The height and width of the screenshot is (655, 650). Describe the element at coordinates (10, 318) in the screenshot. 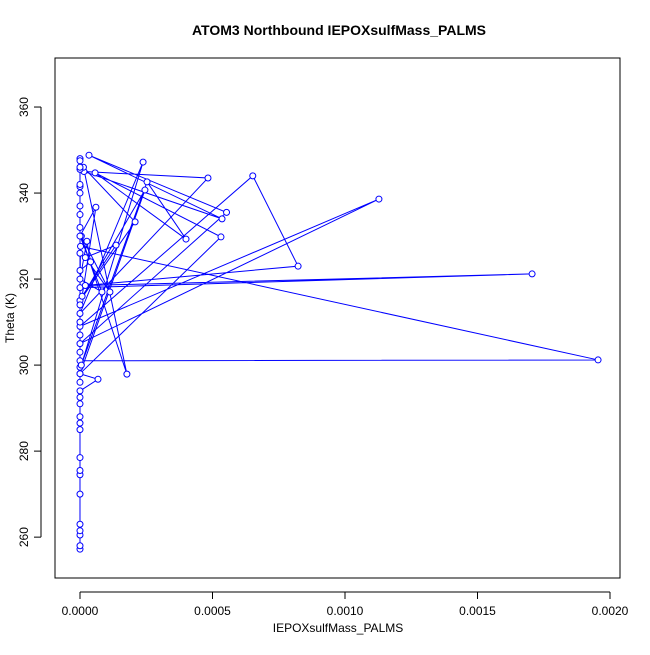

I see `y-axis-label: Theta (K)` at that location.